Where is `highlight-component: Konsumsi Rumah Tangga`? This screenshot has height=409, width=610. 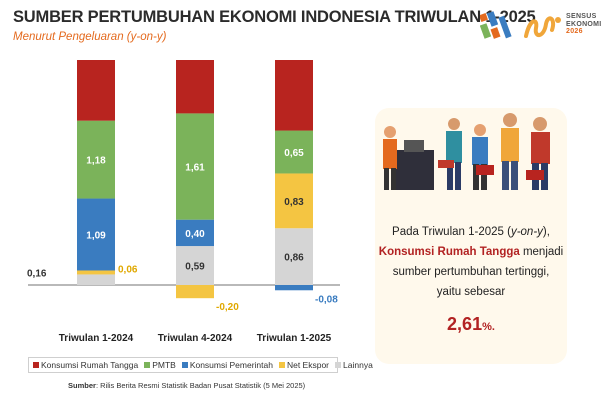 highlight-component: Konsumsi Rumah Tangga is located at coordinates (449, 252).